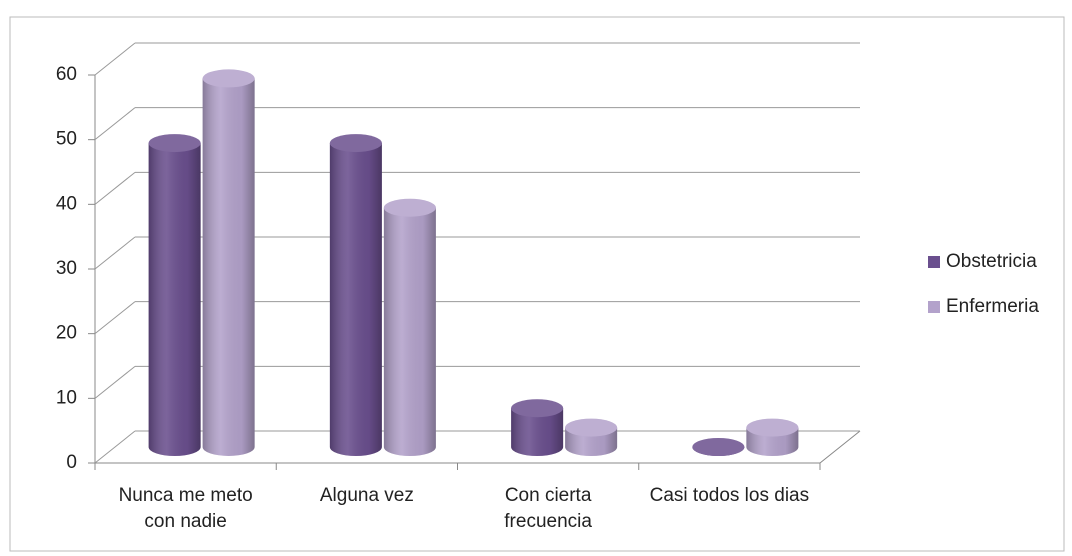 The width and height of the screenshot is (1072, 556). Describe the element at coordinates (71, 462) in the screenshot. I see `y-tick-label: 0` at that location.